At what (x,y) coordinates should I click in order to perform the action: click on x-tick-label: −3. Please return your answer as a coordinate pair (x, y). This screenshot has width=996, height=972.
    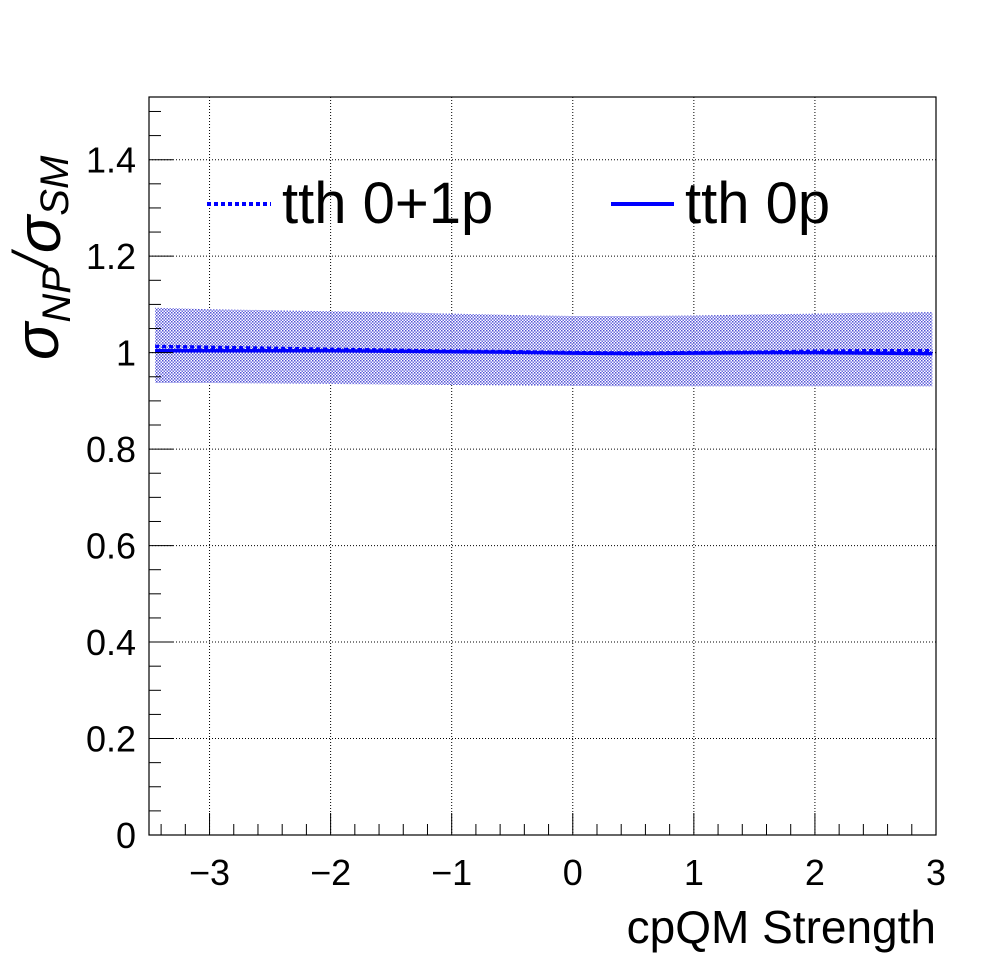
    Looking at the image, I should click on (209, 872).